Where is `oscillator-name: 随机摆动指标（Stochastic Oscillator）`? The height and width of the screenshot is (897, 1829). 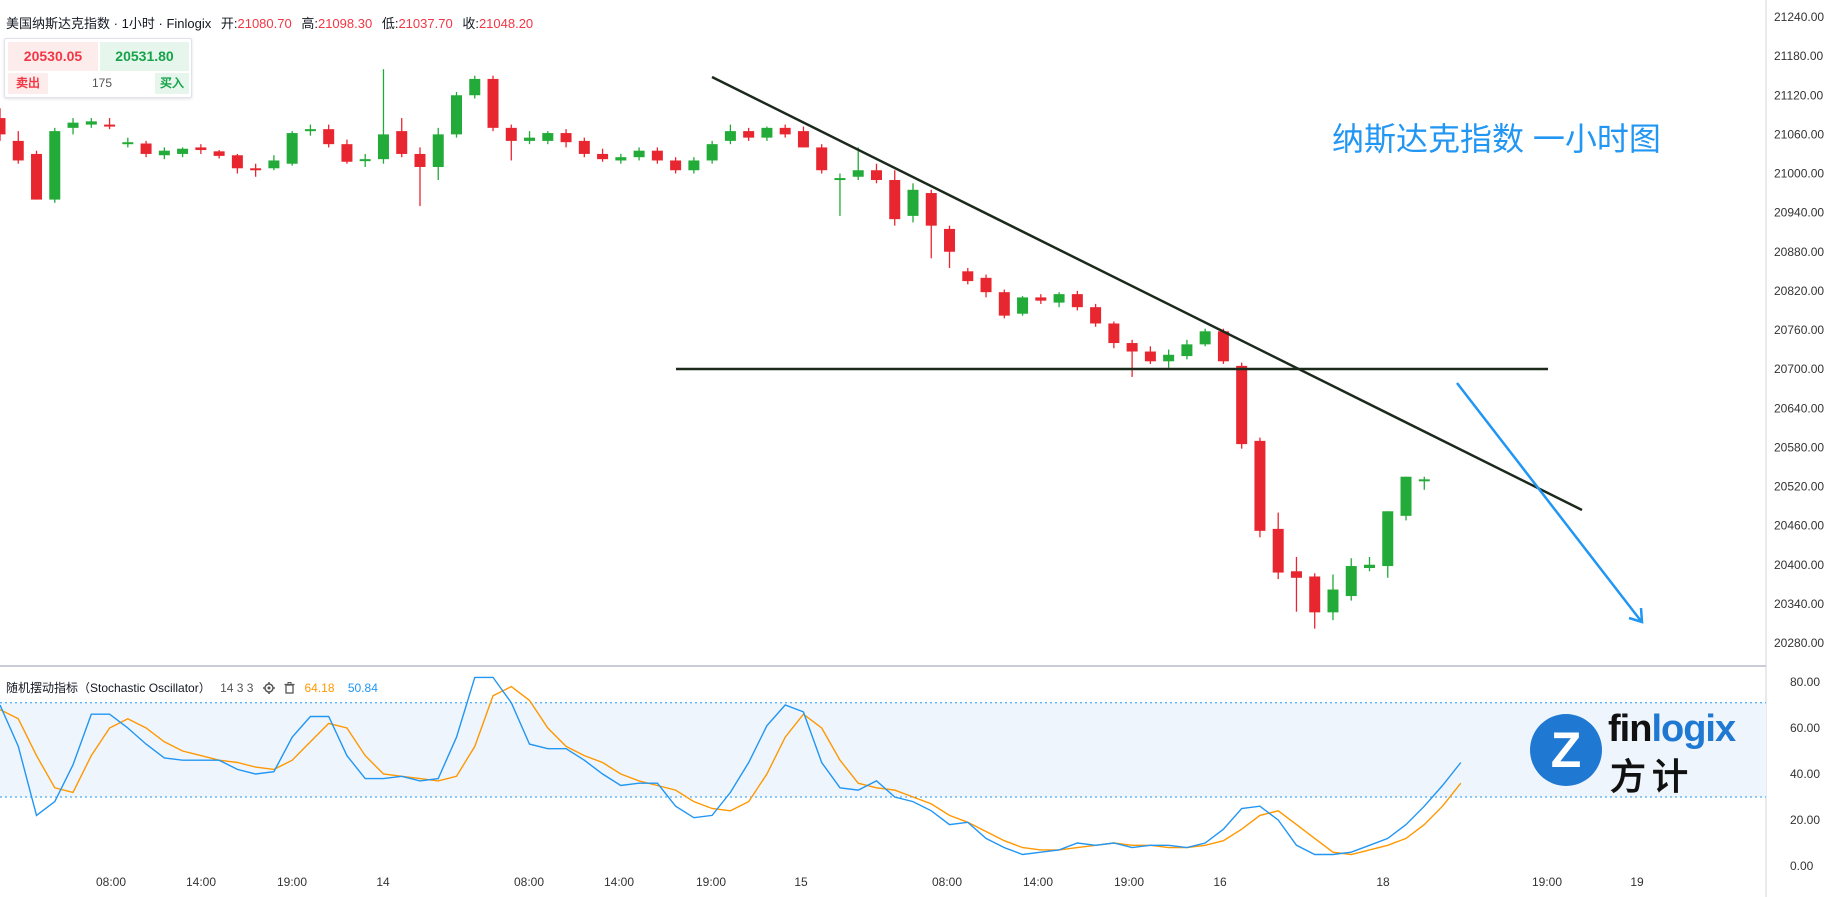
oscillator-name: 随机摆动指标（Stochastic Oscillator） is located at coordinates (108, 688).